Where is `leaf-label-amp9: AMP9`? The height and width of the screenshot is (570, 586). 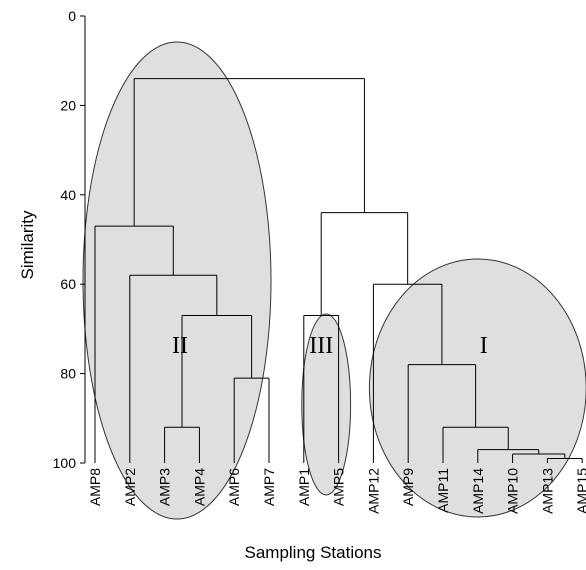
leaf-label-amp9: AMP9 is located at coordinates (408, 487).